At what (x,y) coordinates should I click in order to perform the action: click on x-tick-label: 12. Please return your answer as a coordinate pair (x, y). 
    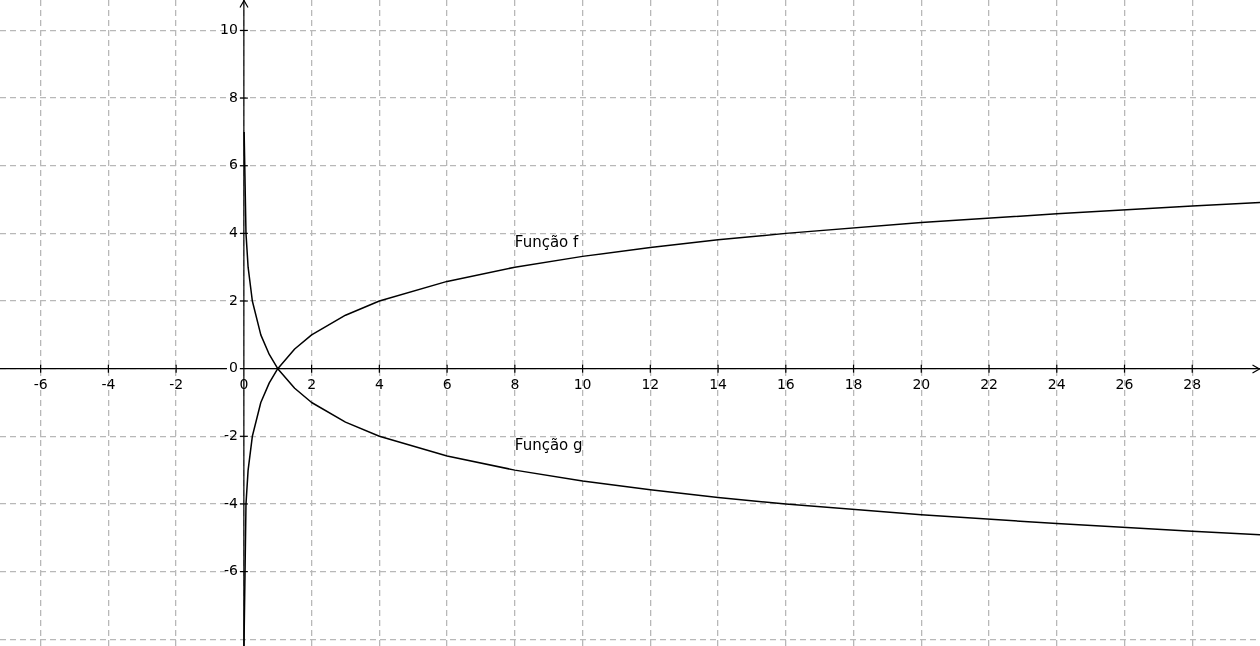
    Looking at the image, I should click on (650, 384).